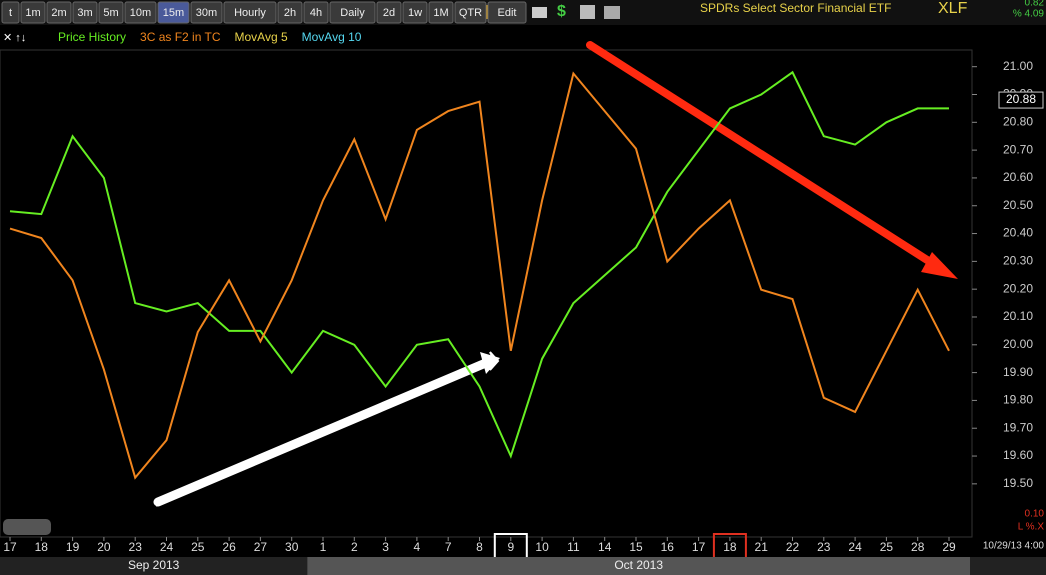  I want to click on month-label: Sep 2013, so click(154, 565).